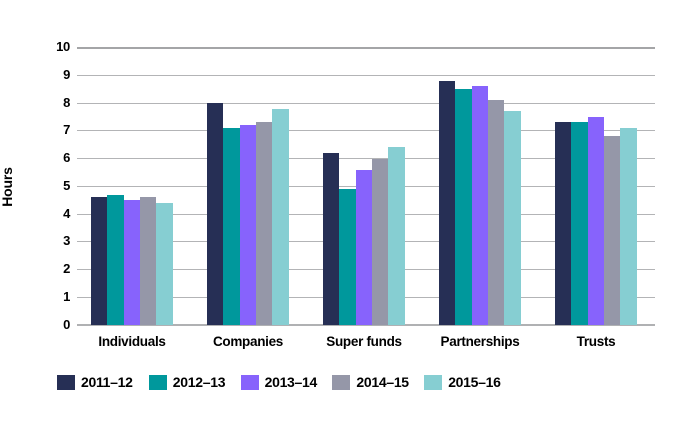 This screenshot has height=428, width=689. Describe the element at coordinates (66, 157) in the screenshot. I see `y-tick-label-6: 6` at that location.